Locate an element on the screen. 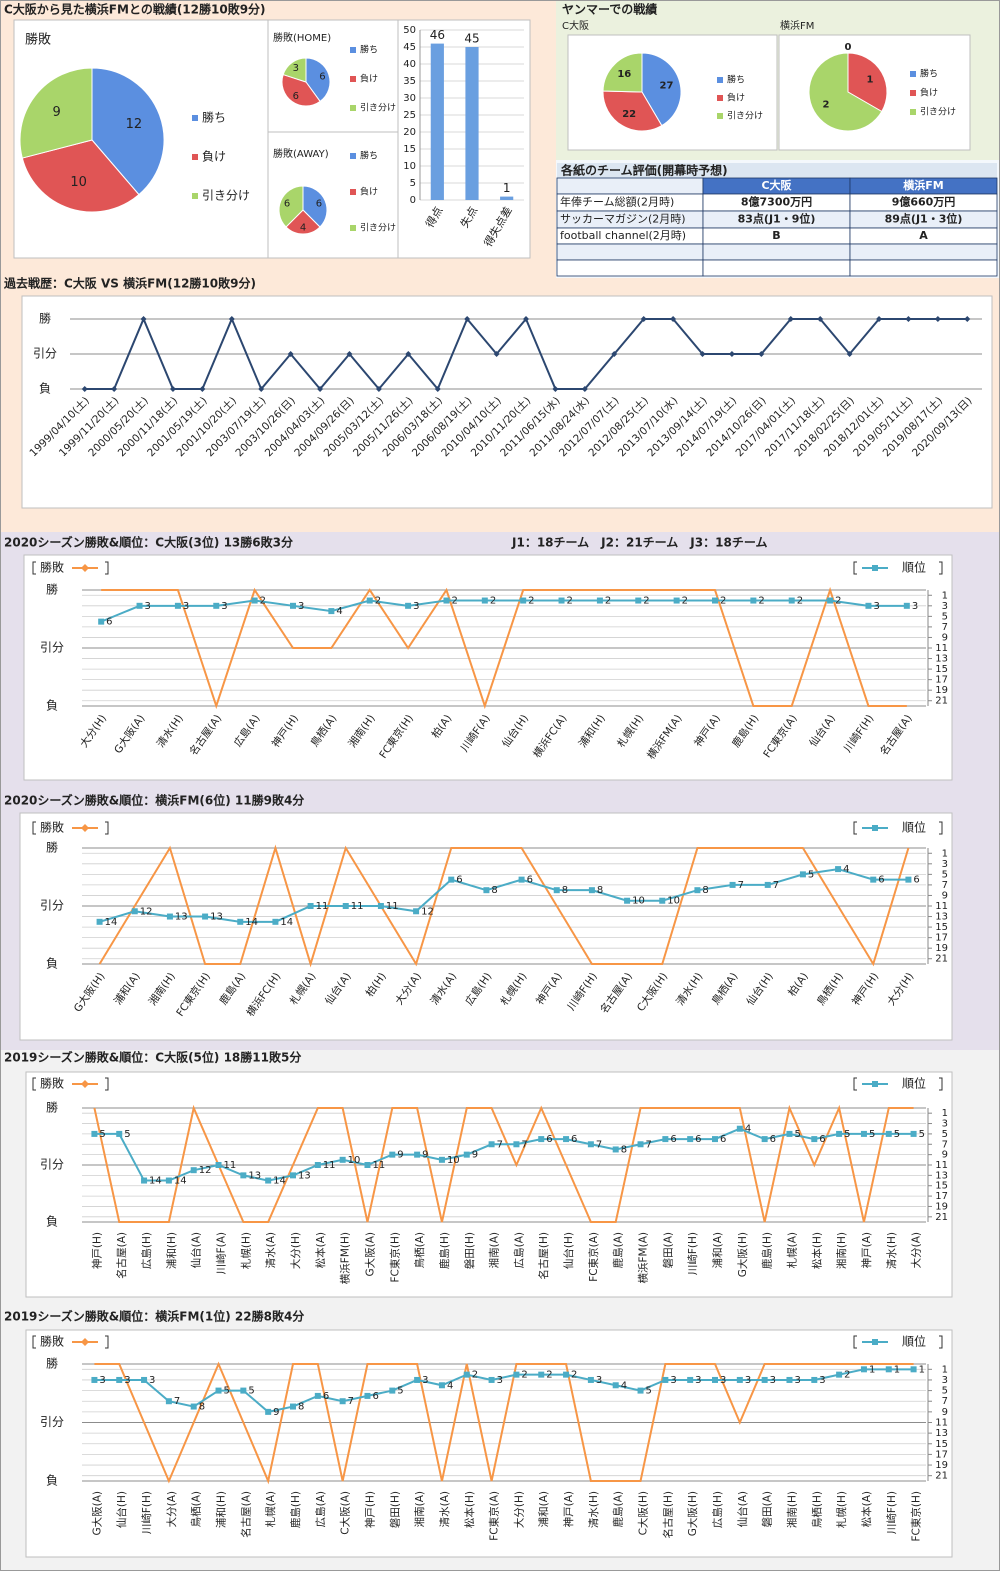  y2-tick-label: 13 is located at coordinates (941, 1433).